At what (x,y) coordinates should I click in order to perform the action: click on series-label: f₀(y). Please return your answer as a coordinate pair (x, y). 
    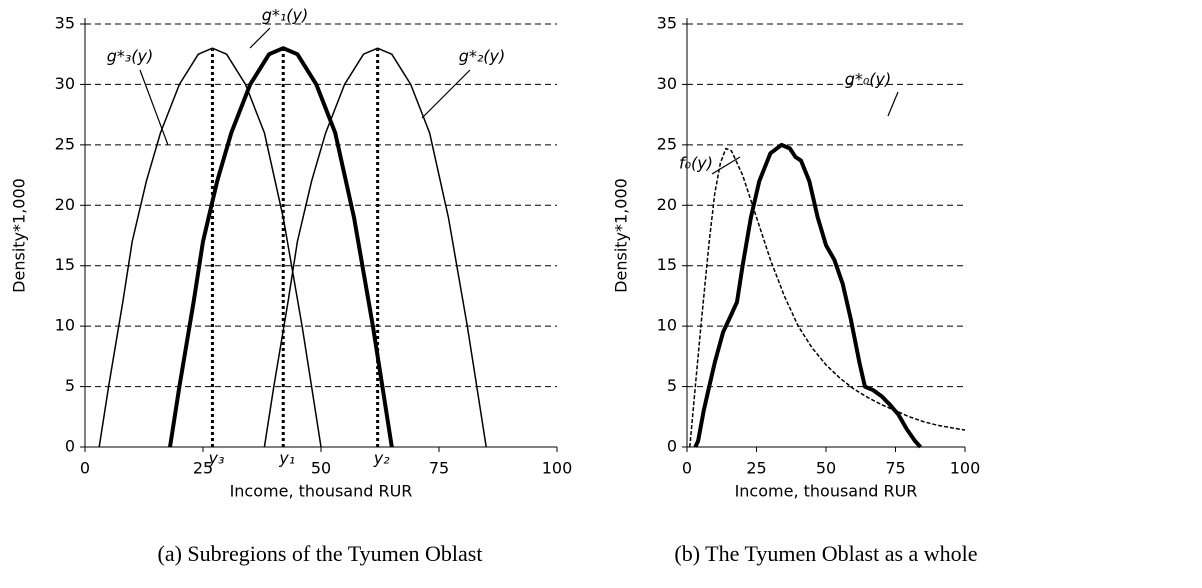
    Looking at the image, I should click on (696, 163).